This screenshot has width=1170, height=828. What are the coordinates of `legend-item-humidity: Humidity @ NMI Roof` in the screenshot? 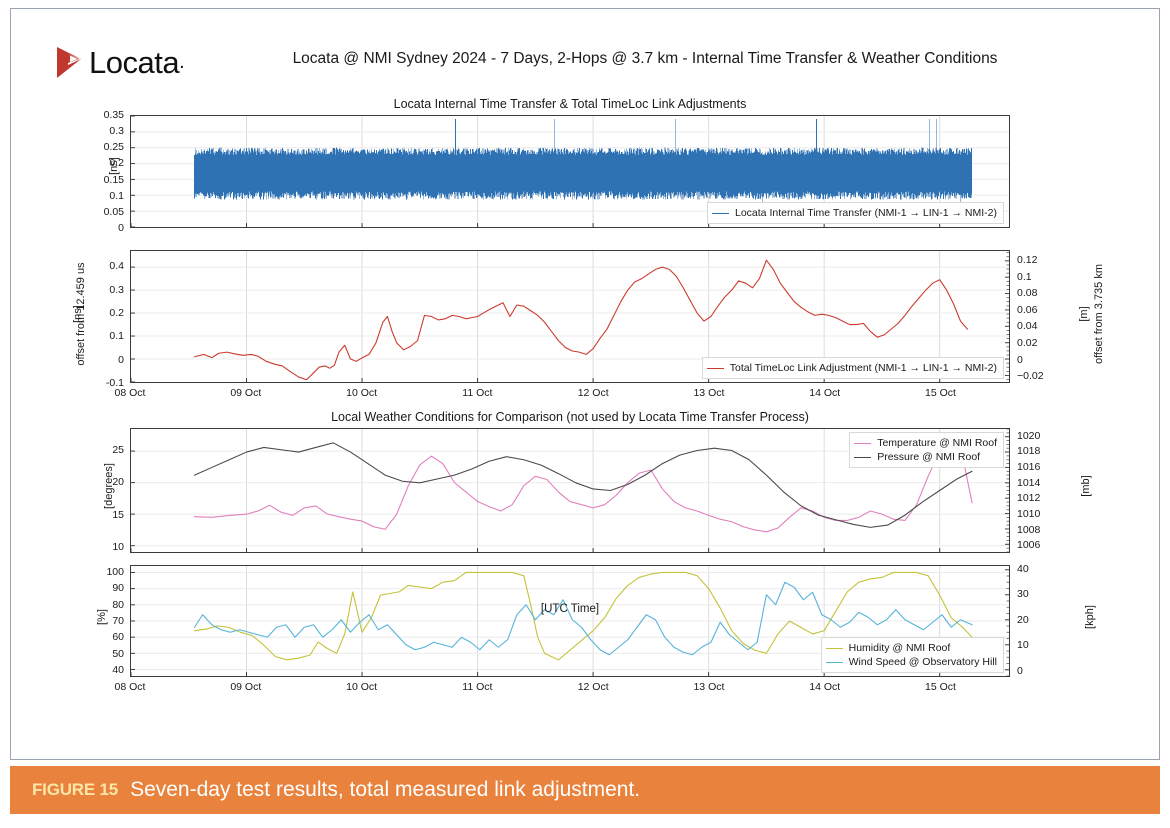 It's located at (911, 648).